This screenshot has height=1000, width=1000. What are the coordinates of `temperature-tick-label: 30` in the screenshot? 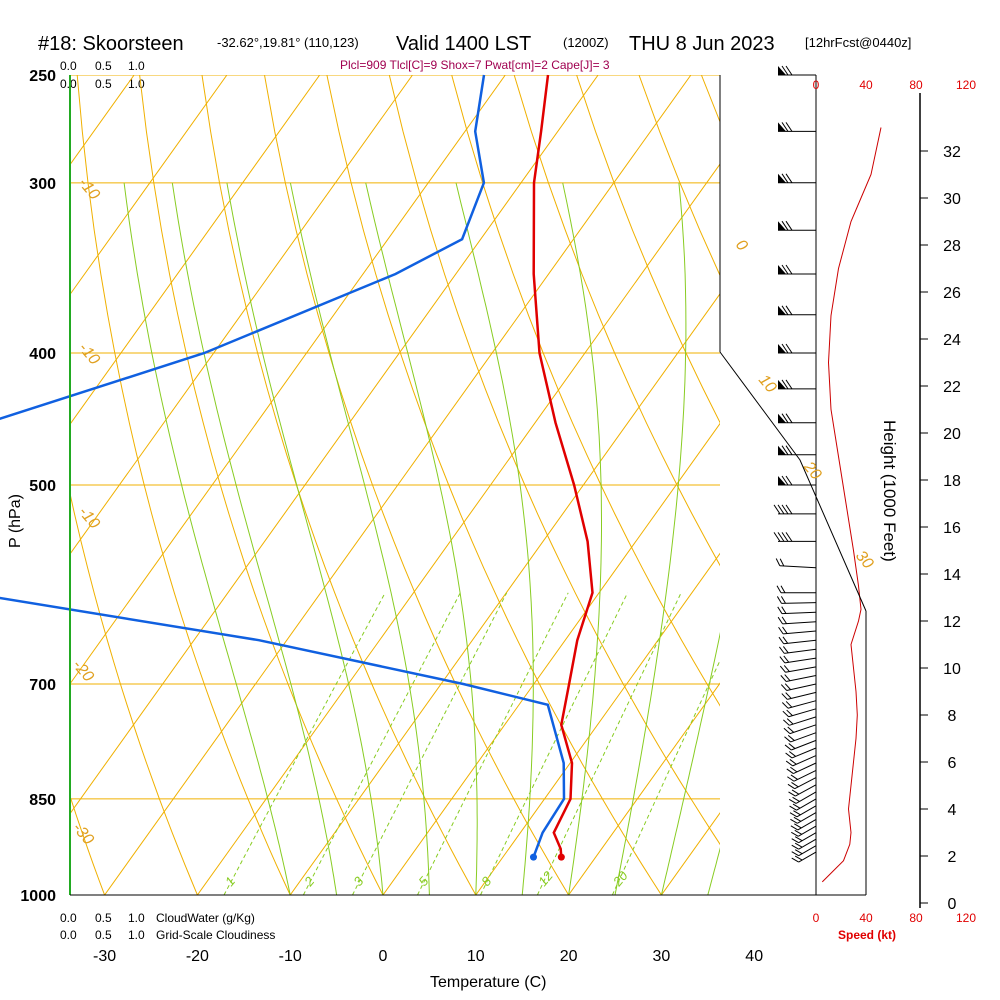 It's located at (662, 956).